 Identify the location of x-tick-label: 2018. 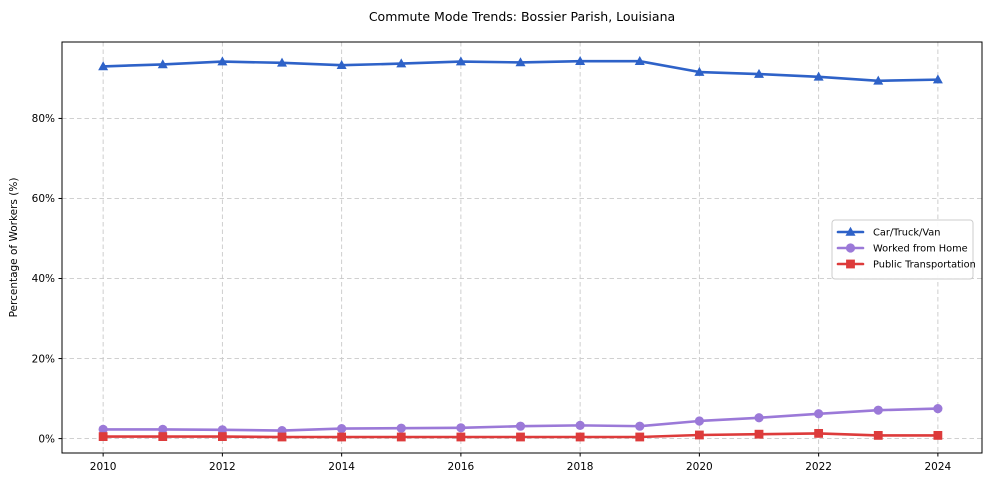
(580, 467).